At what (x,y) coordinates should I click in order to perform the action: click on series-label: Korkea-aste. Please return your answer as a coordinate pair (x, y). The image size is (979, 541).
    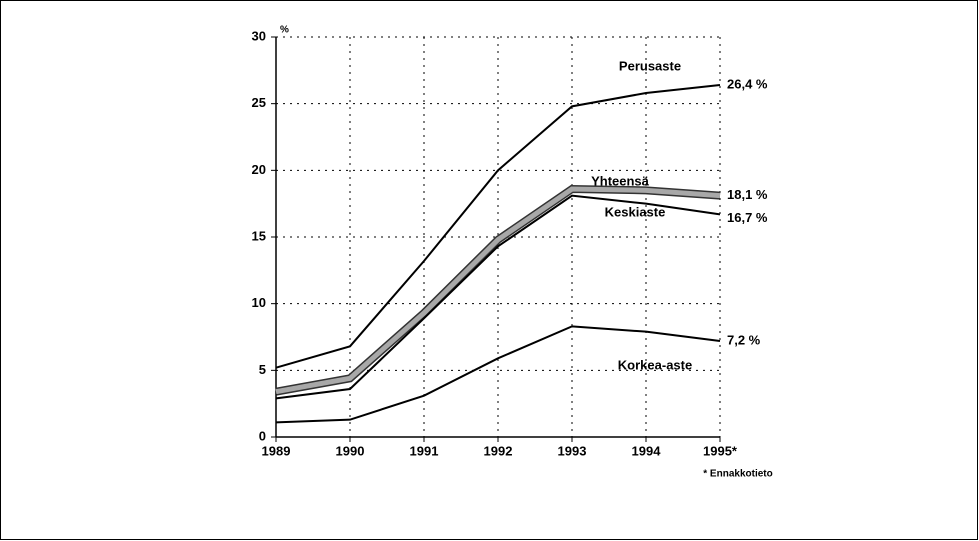
    Looking at the image, I should click on (655, 364).